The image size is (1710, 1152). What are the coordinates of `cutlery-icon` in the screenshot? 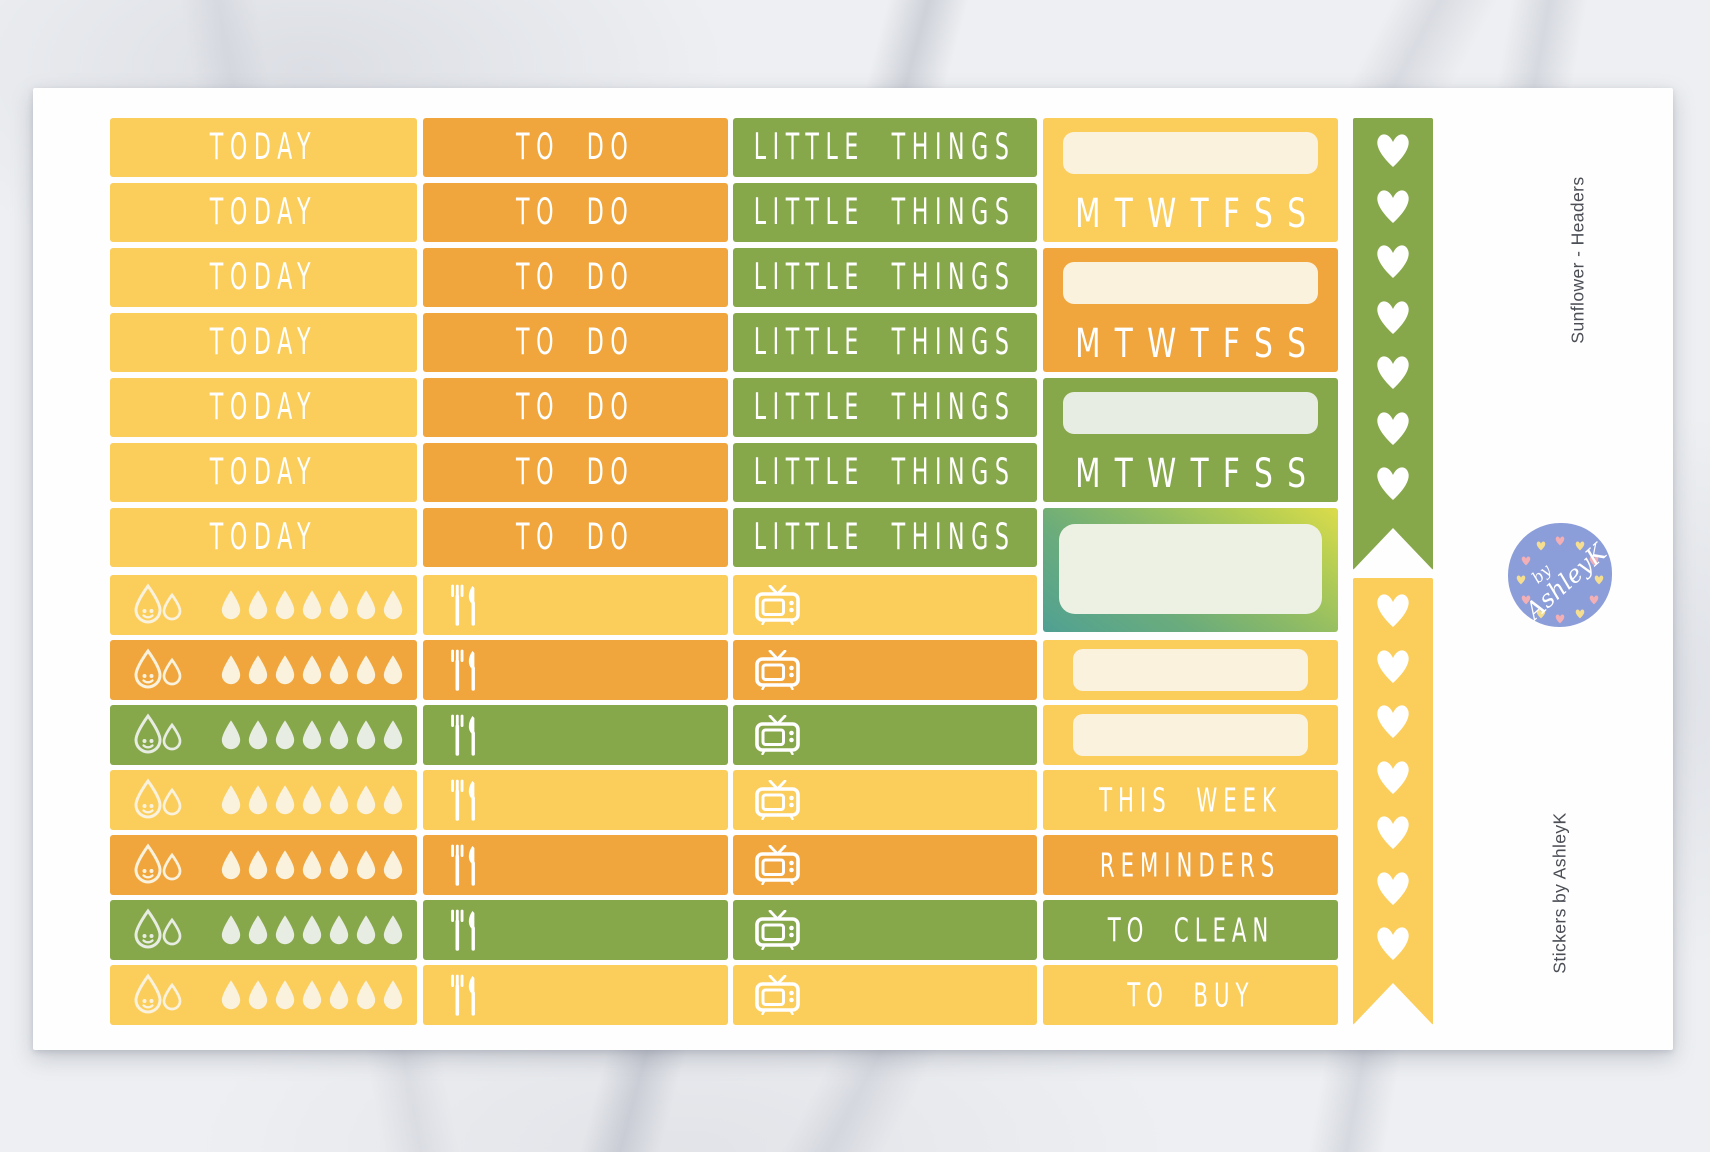 It's located at (463, 670).